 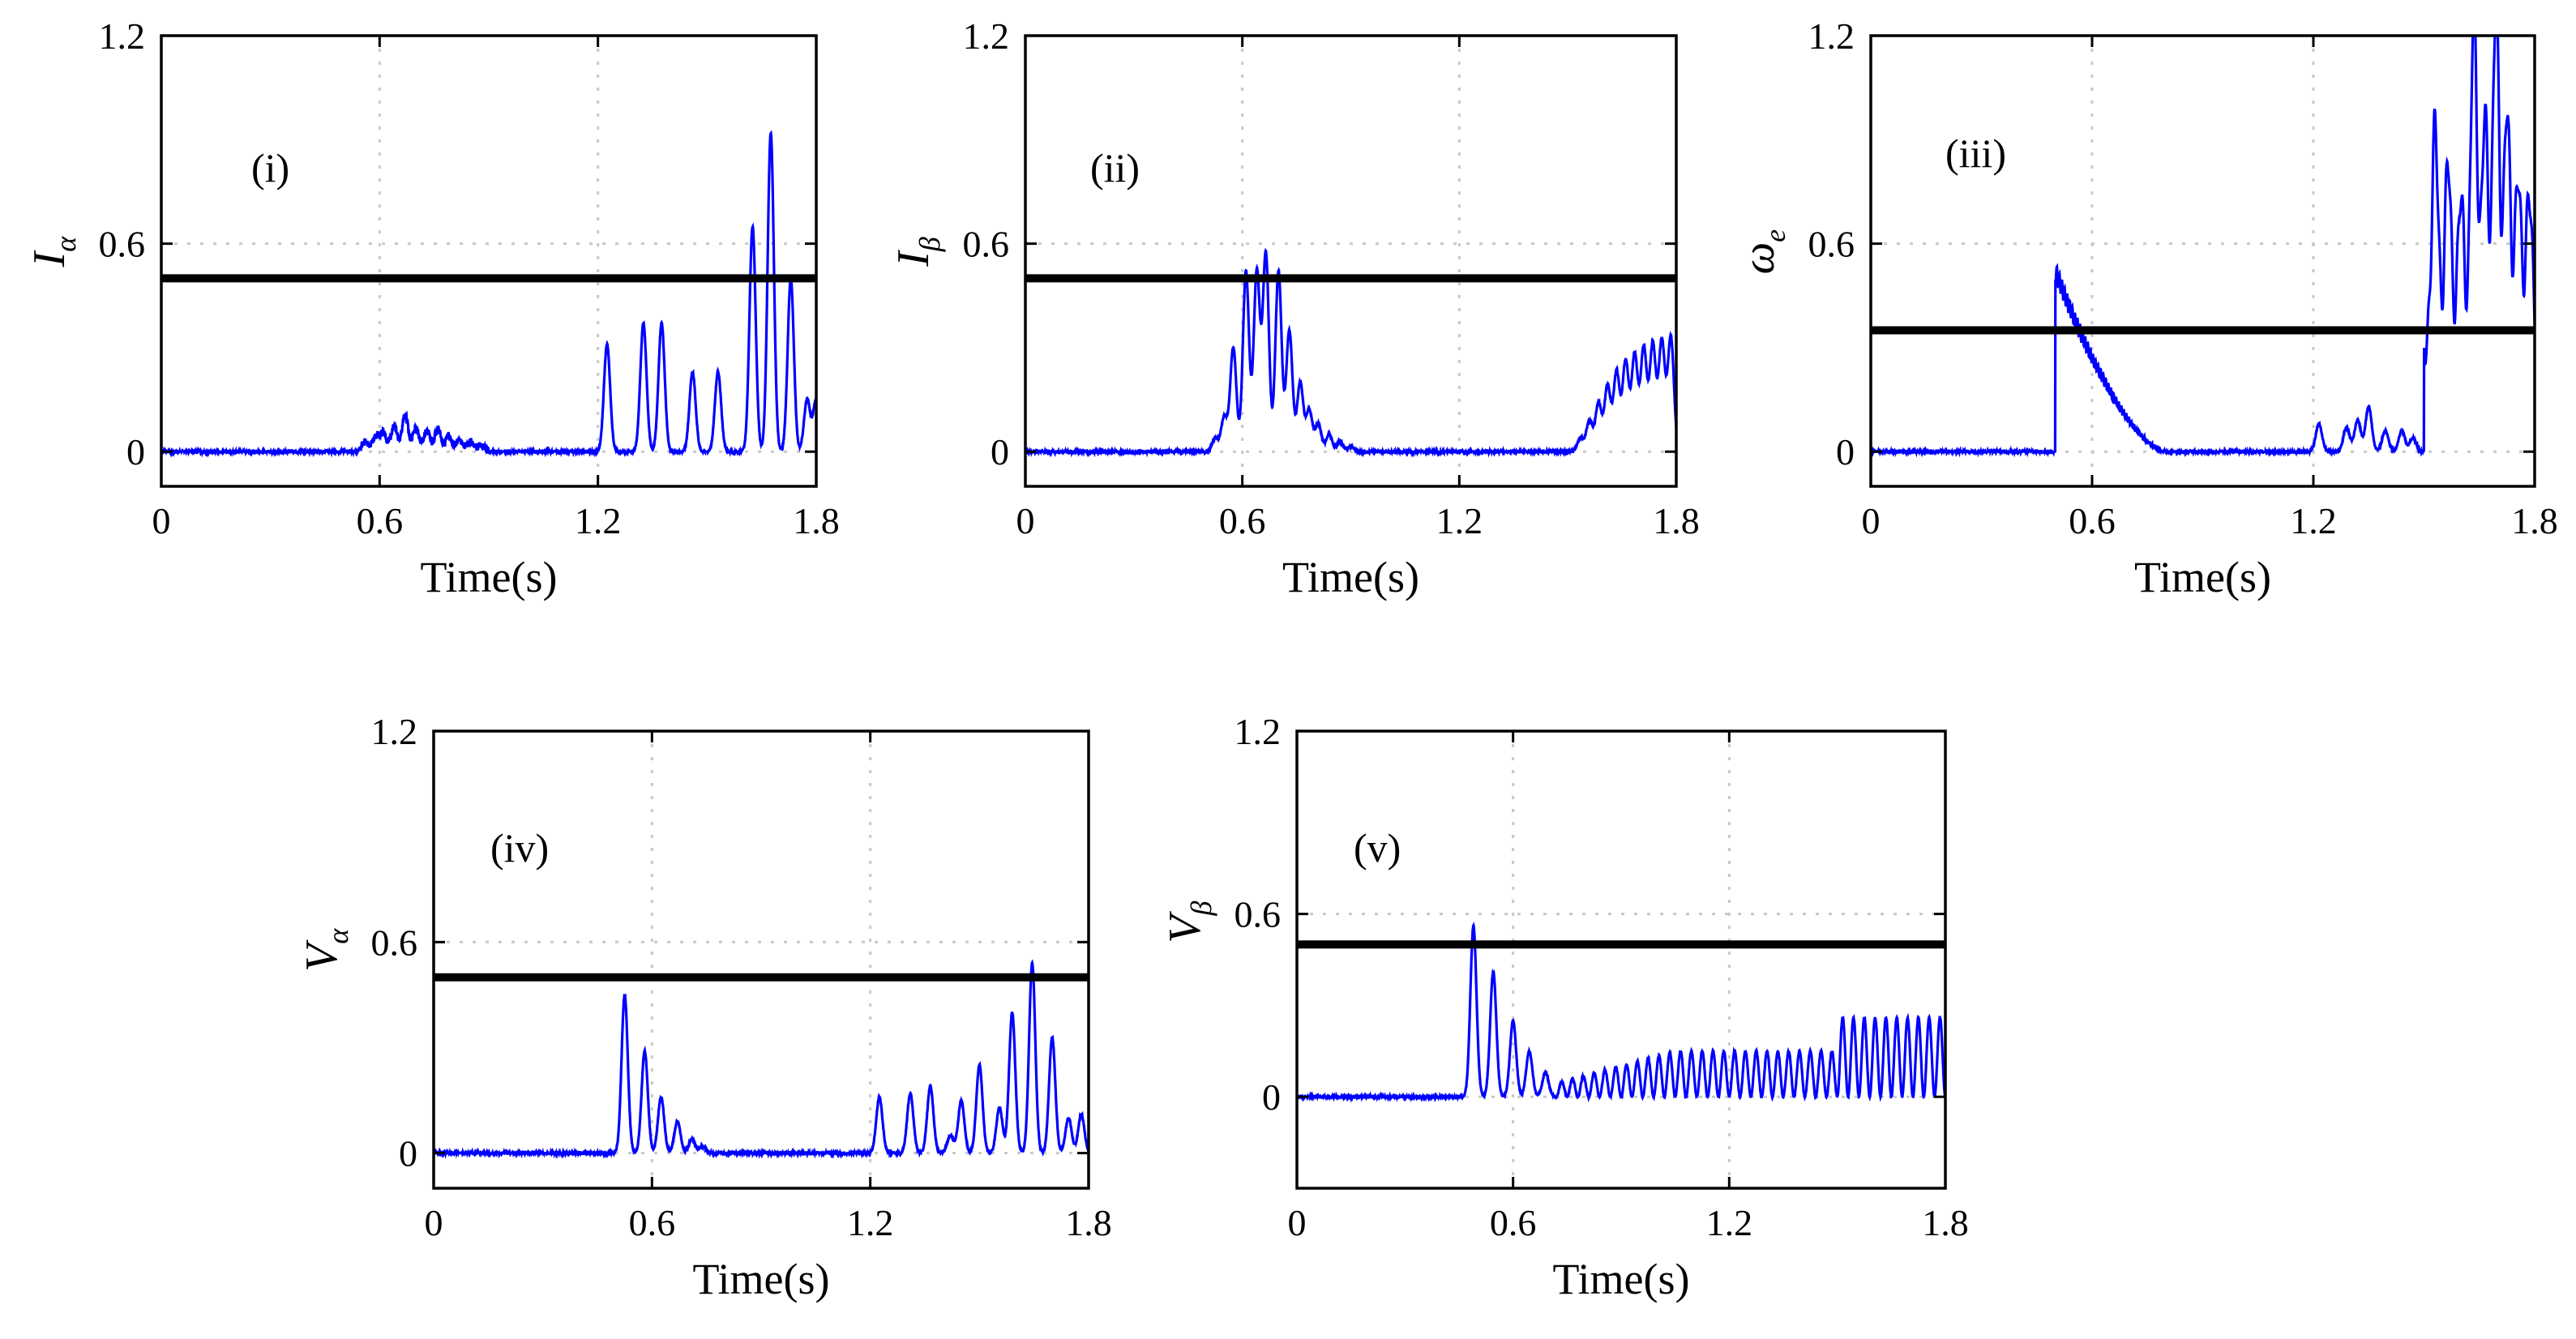 I want to click on subplot-i: 0 0.6 1.2 1.8 0 0.6 1.2 Time(s) Iα (i), so click(x=432, y=308).